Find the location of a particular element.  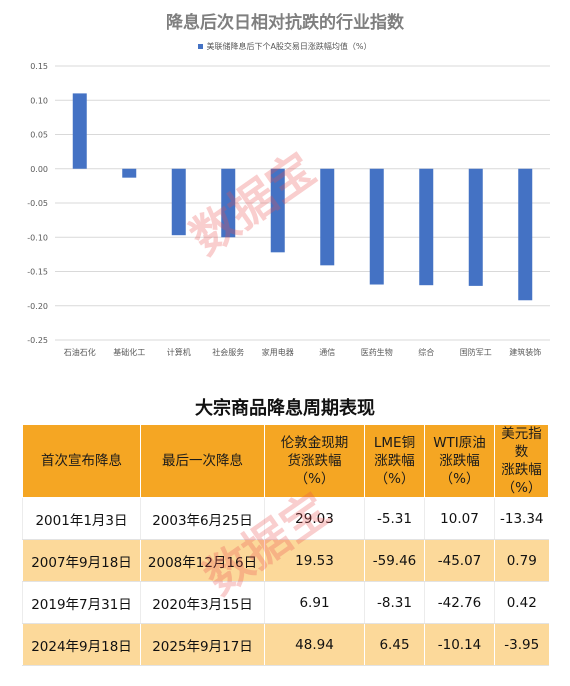

x-tick-label: 建筑装饰 is located at coordinates (525, 352).